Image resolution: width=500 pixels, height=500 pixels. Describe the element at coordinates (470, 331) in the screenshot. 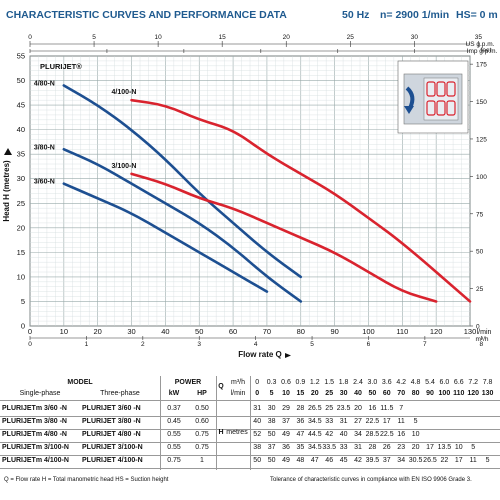

I see `x-tick-label: 130` at that location.